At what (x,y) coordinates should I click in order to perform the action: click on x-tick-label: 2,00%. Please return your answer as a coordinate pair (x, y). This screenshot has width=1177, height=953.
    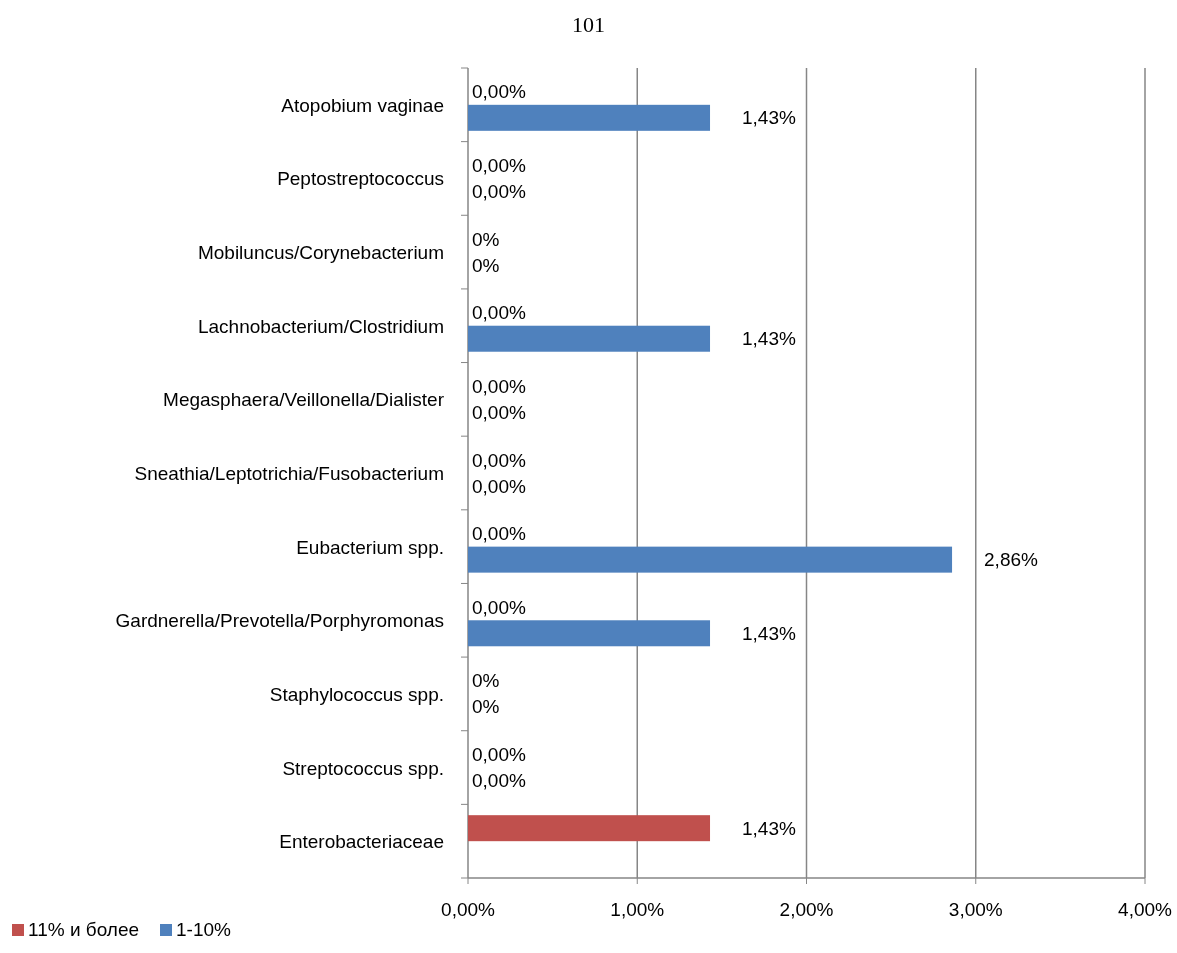
    Looking at the image, I should click on (806, 909).